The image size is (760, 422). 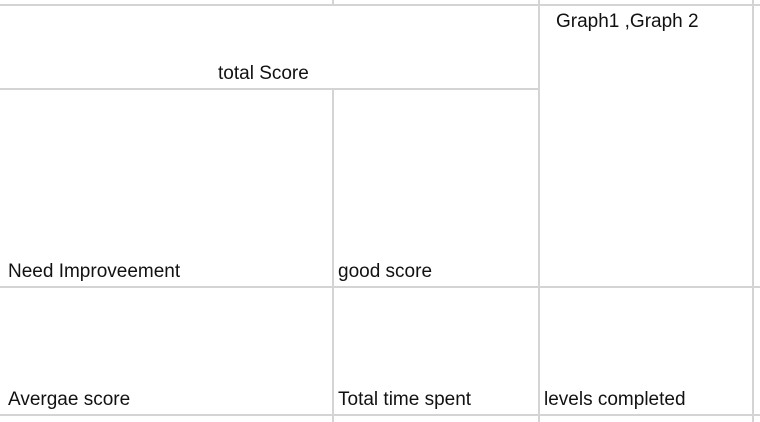 What do you see at coordinates (627, 21) in the screenshot?
I see `cell-graphs-text: Graph1 ,Graph 2` at bounding box center [627, 21].